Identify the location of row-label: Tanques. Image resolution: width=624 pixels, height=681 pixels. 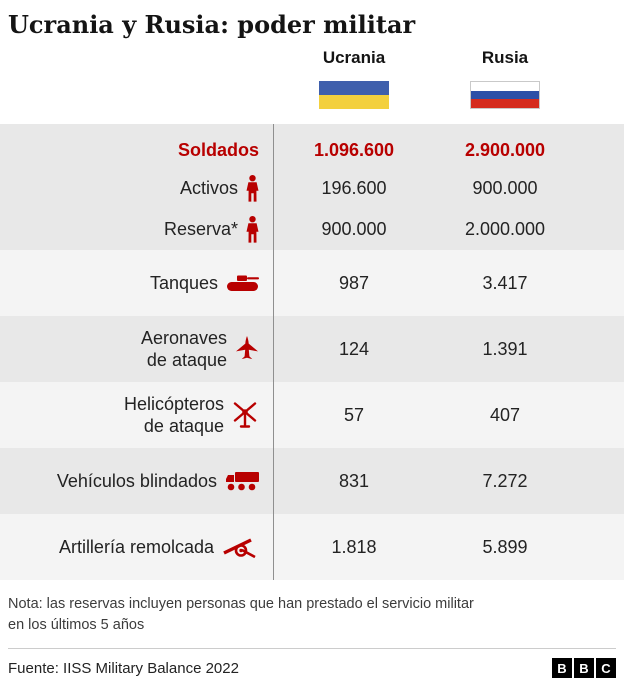
(183, 283).